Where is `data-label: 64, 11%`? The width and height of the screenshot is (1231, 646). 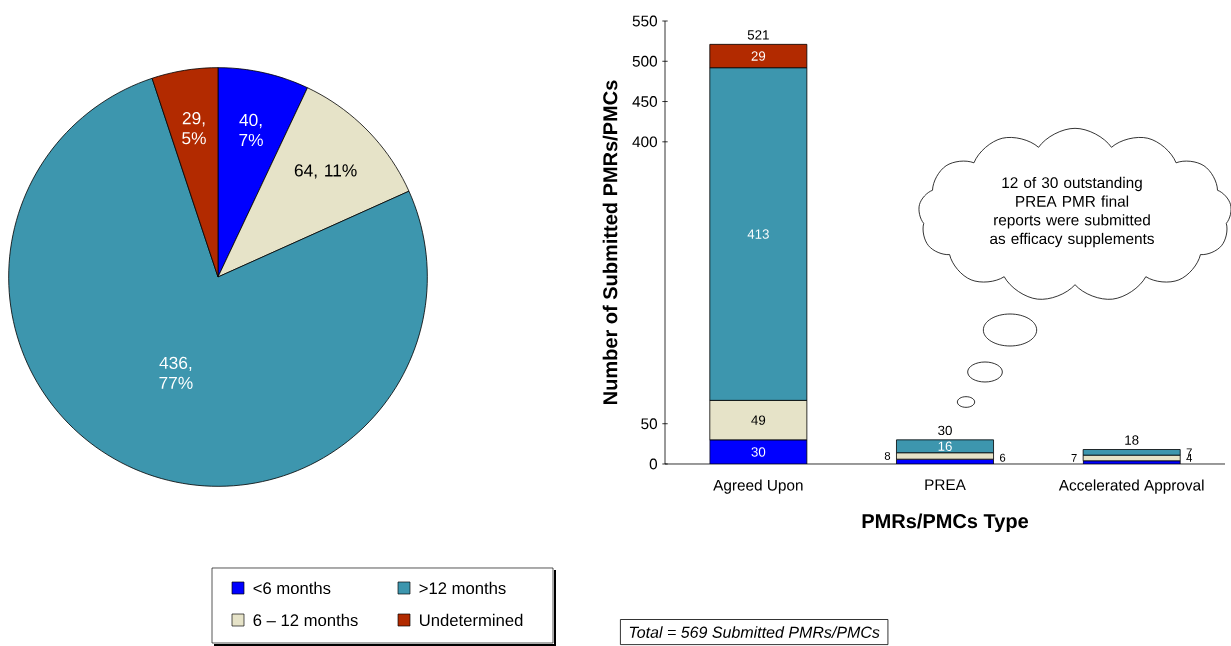
data-label: 64, 11% is located at coordinates (325, 171).